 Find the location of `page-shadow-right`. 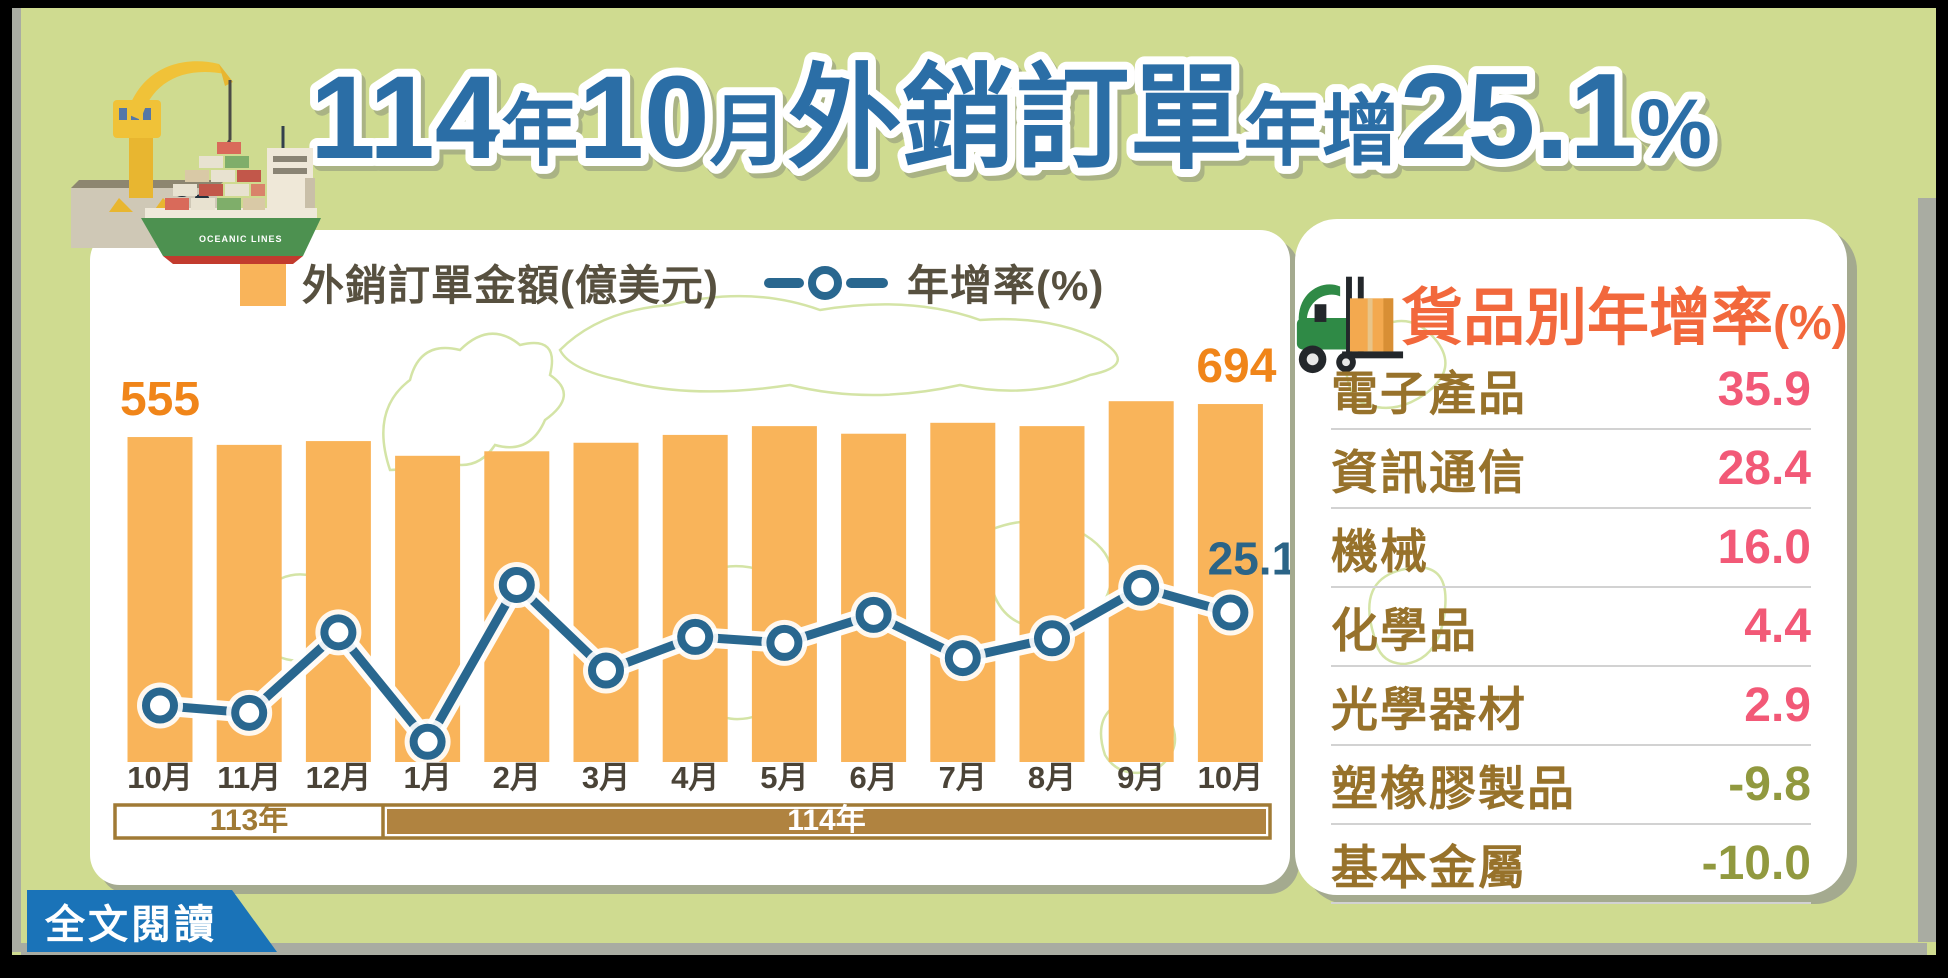

page-shadow-right is located at coordinates (1927, 570).